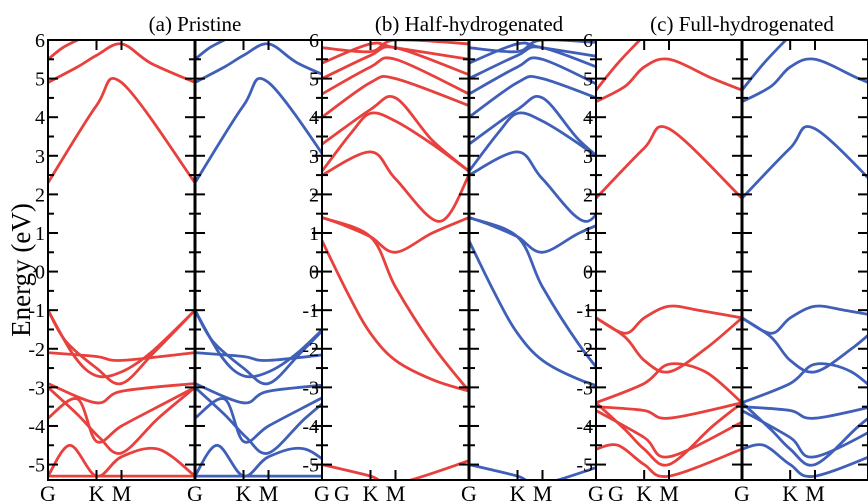 Image resolution: width=868 pixels, height=504 pixels. What do you see at coordinates (40, 41) in the screenshot?
I see `y-tick-label: 6` at bounding box center [40, 41].